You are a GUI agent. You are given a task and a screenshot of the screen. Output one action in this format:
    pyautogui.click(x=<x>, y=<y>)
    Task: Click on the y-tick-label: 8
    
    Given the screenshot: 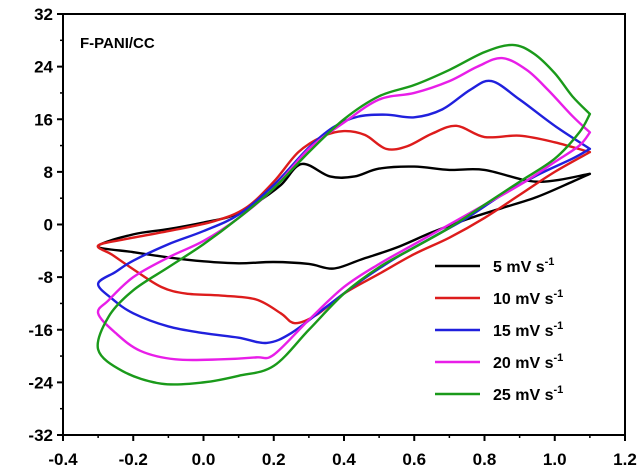 What is the action you would take?
    pyautogui.click(x=48, y=172)
    